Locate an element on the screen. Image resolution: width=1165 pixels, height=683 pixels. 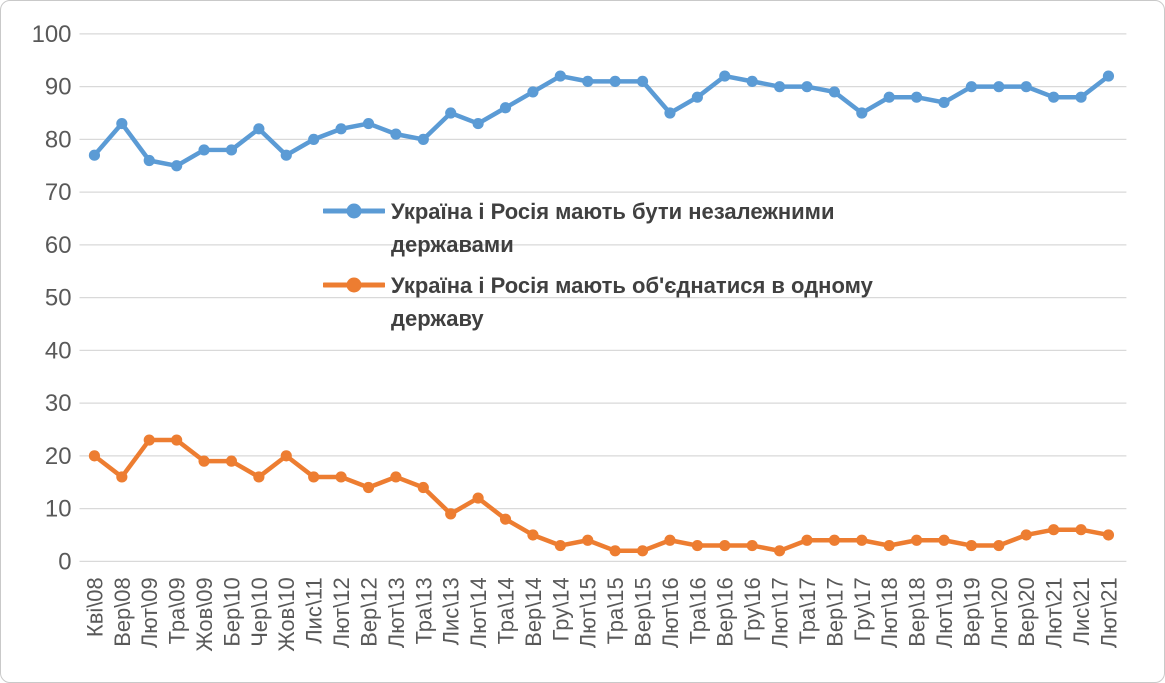
svg-text: 0 is located at coordinates (64, 561).